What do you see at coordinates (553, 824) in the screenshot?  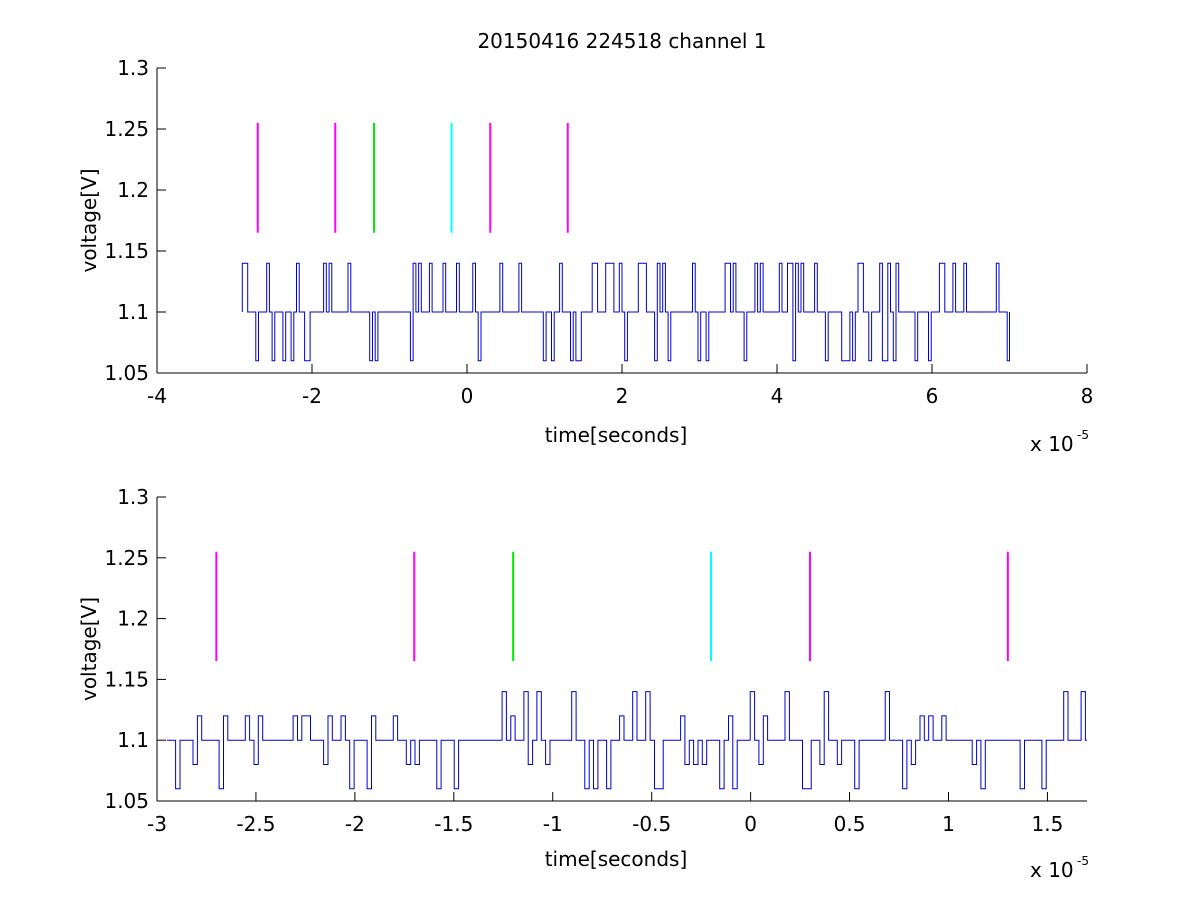 I see `x-tick-label: -1` at bounding box center [553, 824].